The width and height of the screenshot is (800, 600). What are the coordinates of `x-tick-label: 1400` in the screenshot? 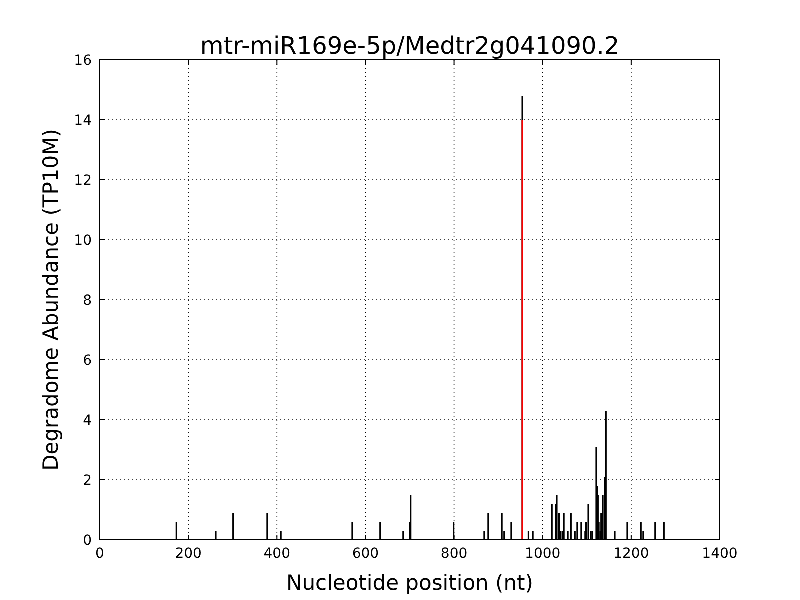 It's located at (720, 554).